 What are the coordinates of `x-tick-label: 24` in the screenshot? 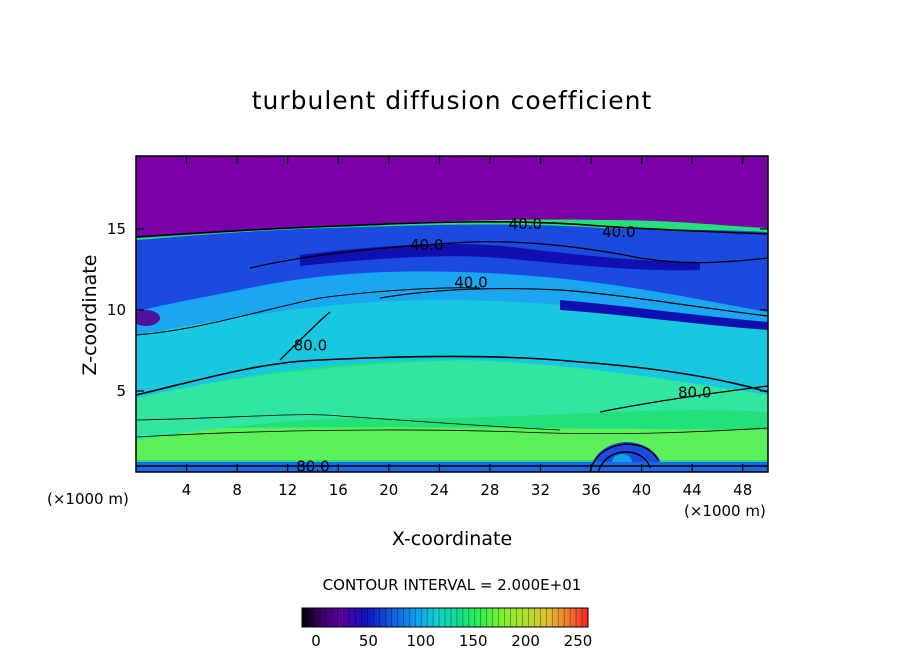 It's located at (439, 490).